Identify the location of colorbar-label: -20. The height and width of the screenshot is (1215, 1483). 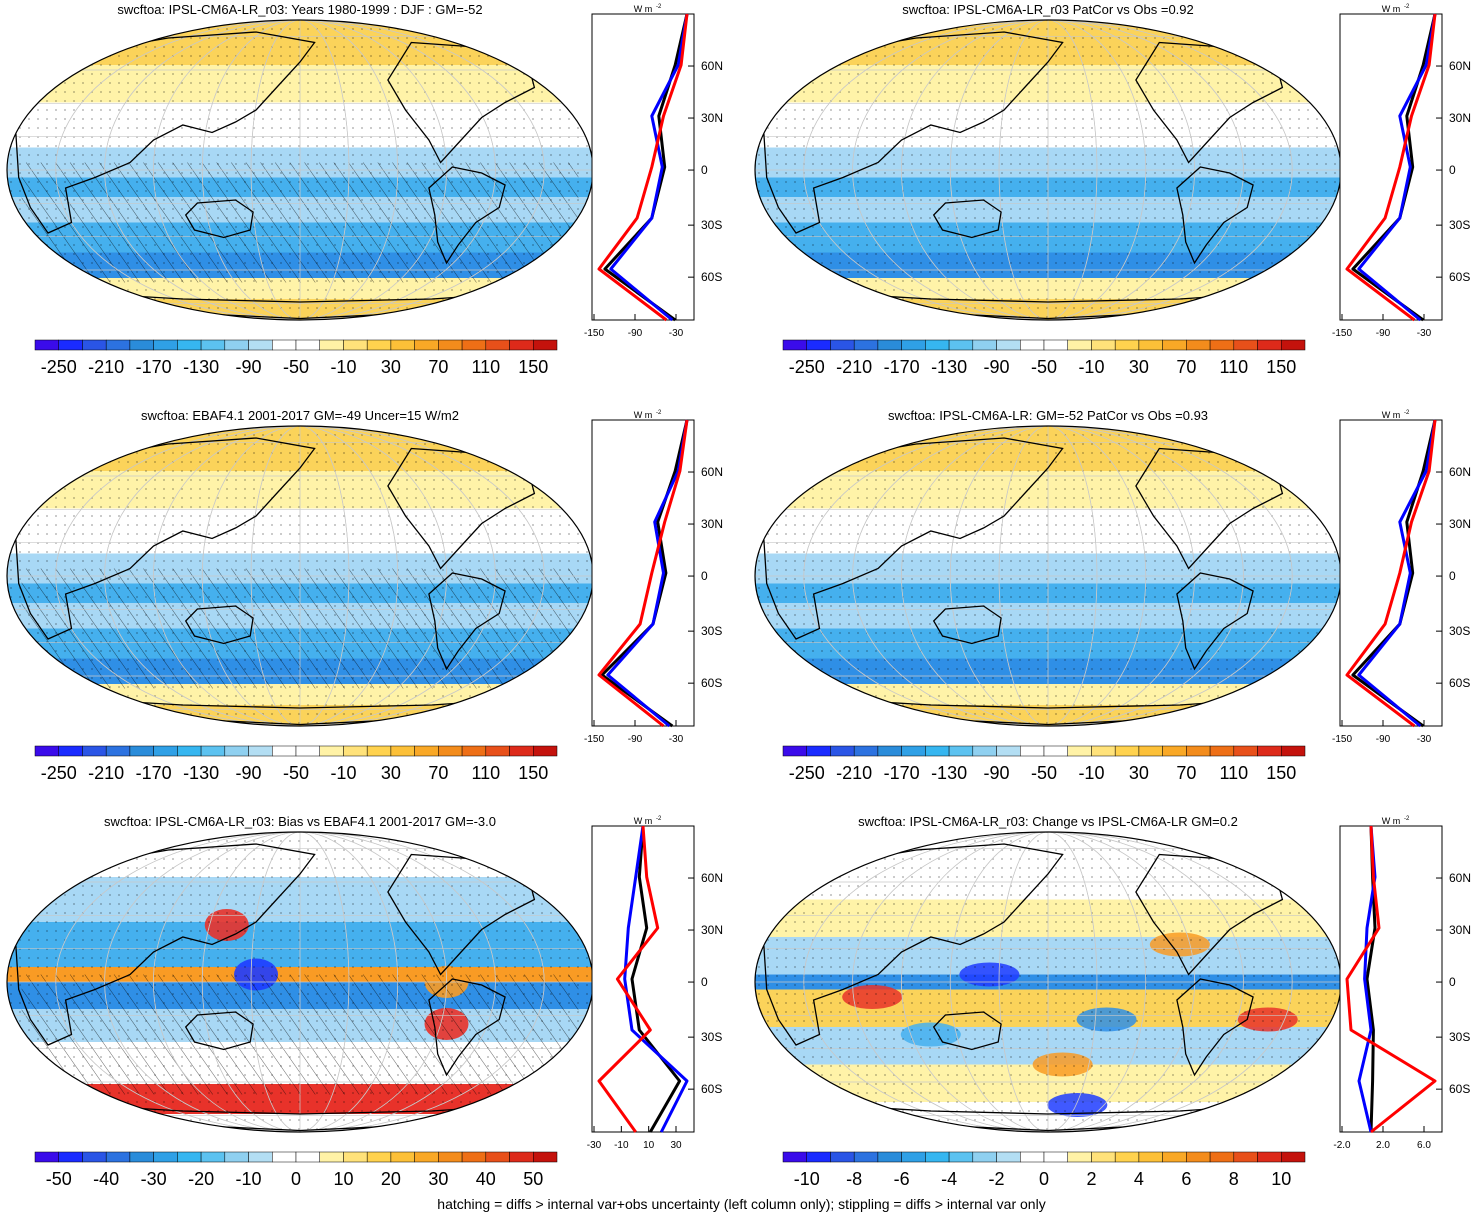
(201, 1179).